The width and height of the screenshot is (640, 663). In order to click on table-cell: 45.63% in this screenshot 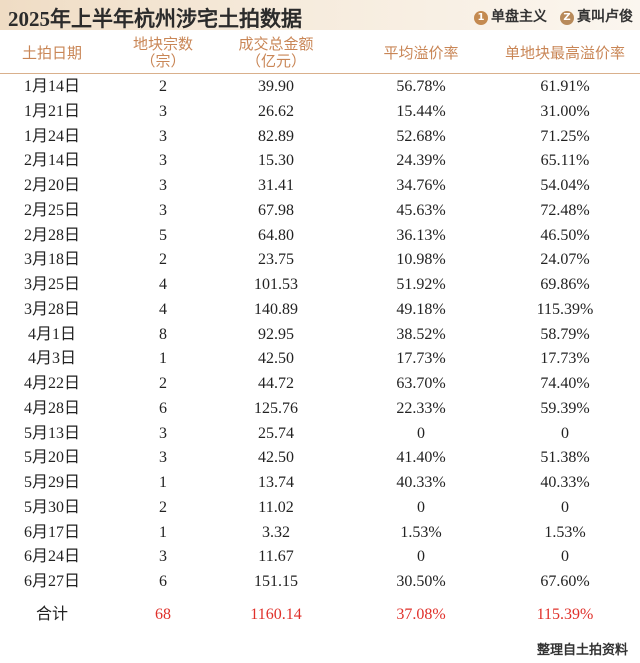, I will do `click(421, 210)`.